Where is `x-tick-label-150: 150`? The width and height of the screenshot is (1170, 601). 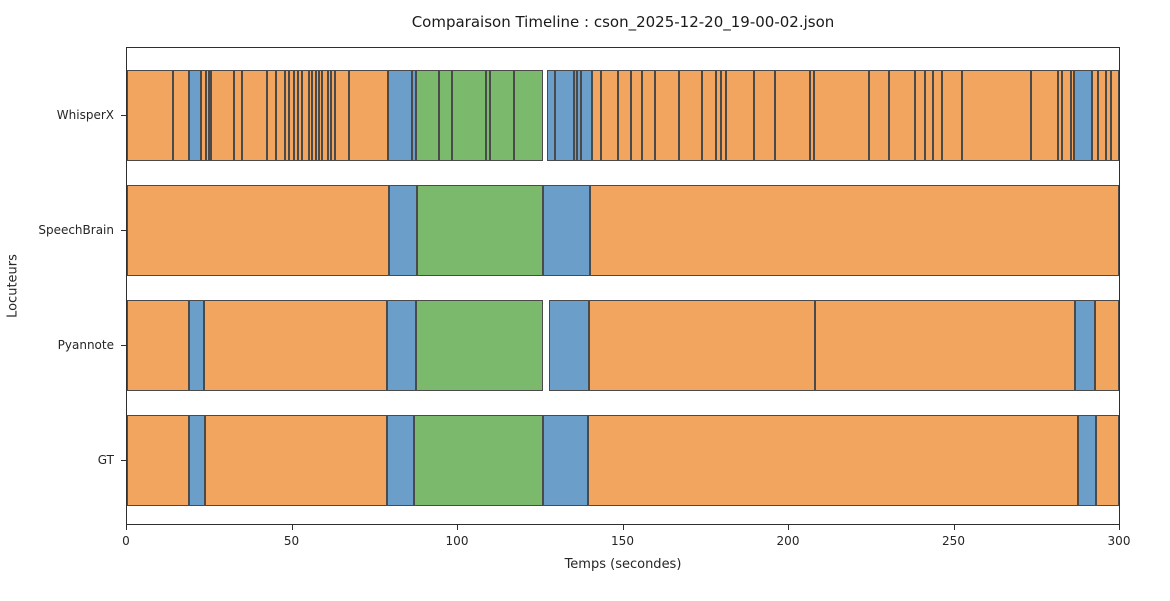
x-tick-label-150: 150 is located at coordinates (622, 541).